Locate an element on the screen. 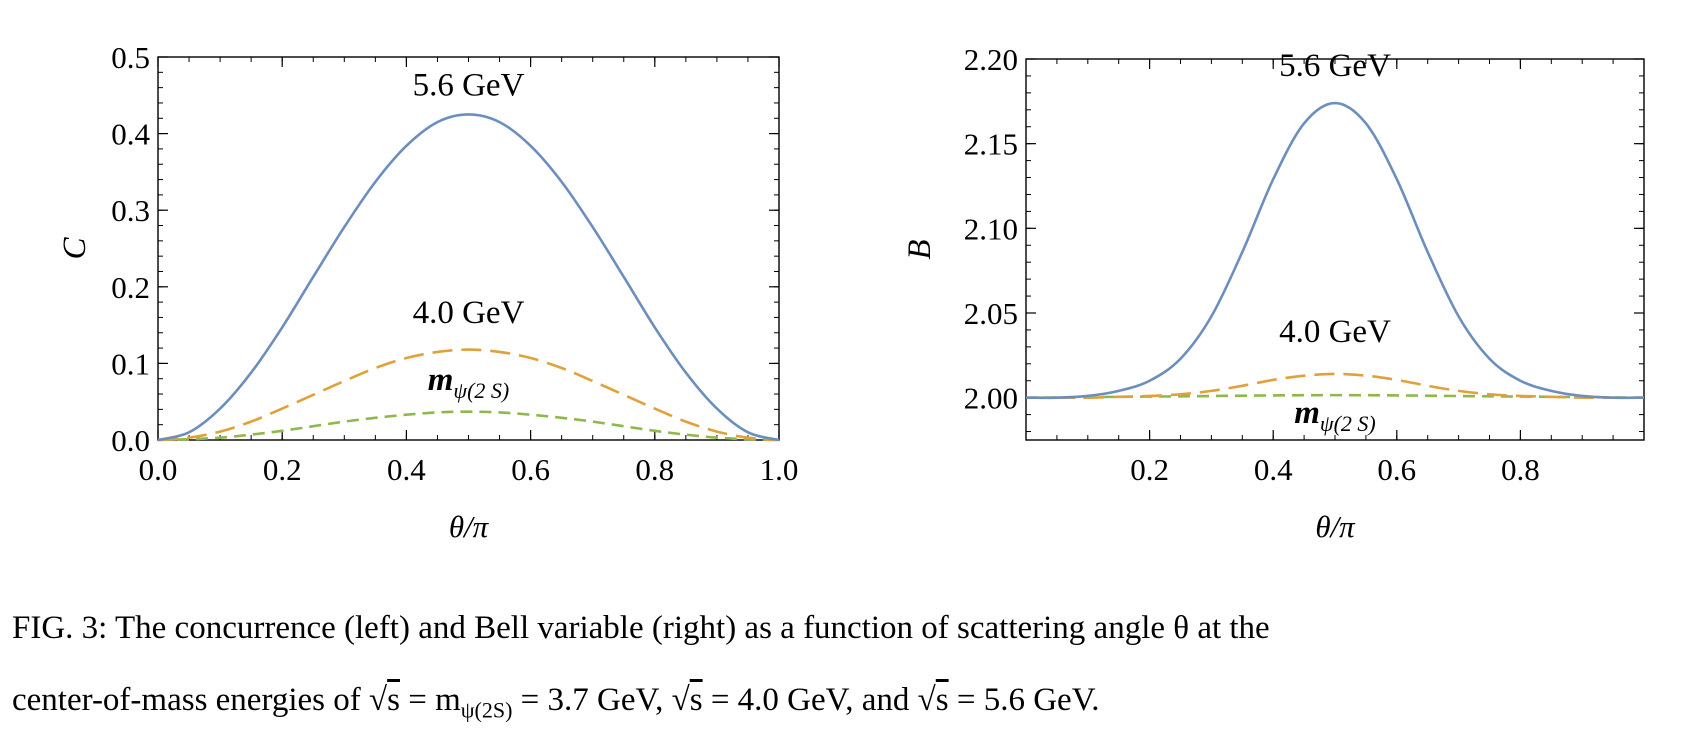 This screenshot has height=747, width=1682. caption-sqrt-s-2: s is located at coordinates (696, 700).